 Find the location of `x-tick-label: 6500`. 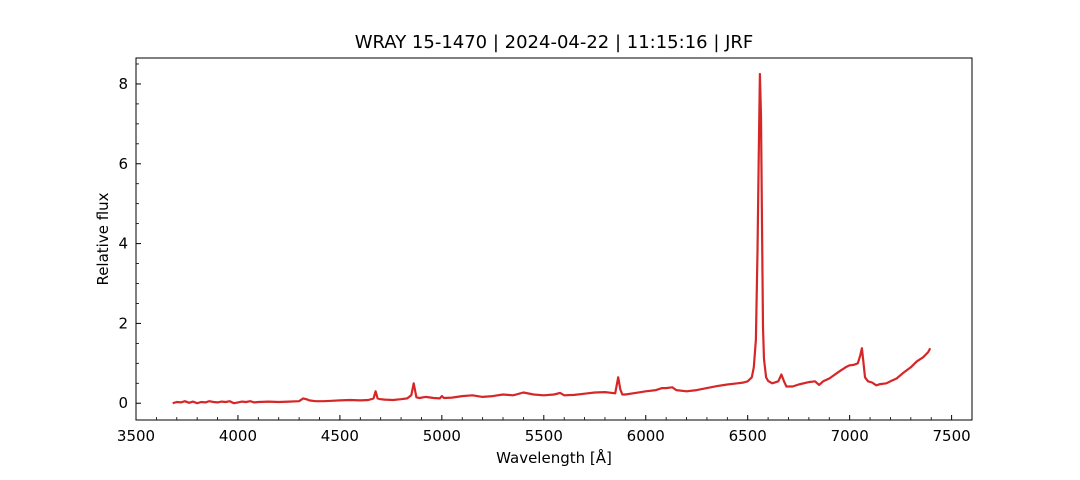

x-tick-label: 6500 is located at coordinates (748, 436).